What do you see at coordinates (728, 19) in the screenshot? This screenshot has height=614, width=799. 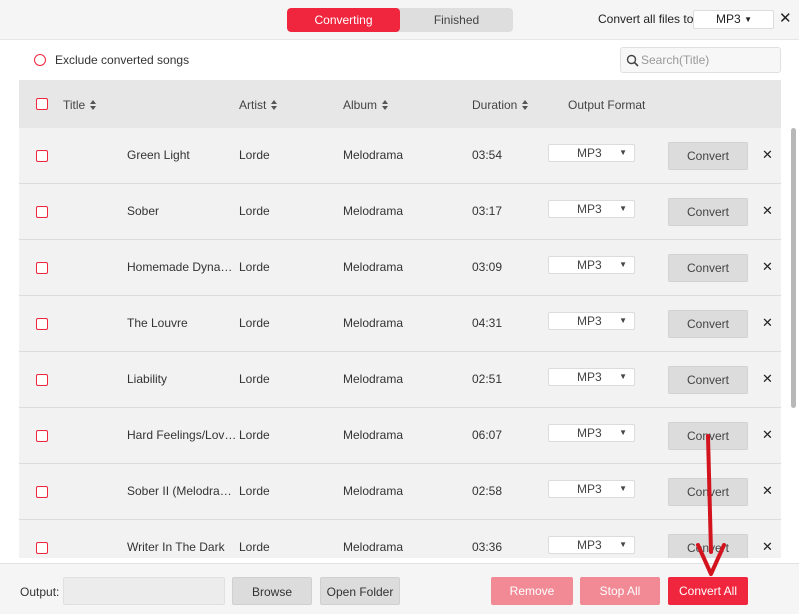 I see `global-format-value: MP3` at bounding box center [728, 19].